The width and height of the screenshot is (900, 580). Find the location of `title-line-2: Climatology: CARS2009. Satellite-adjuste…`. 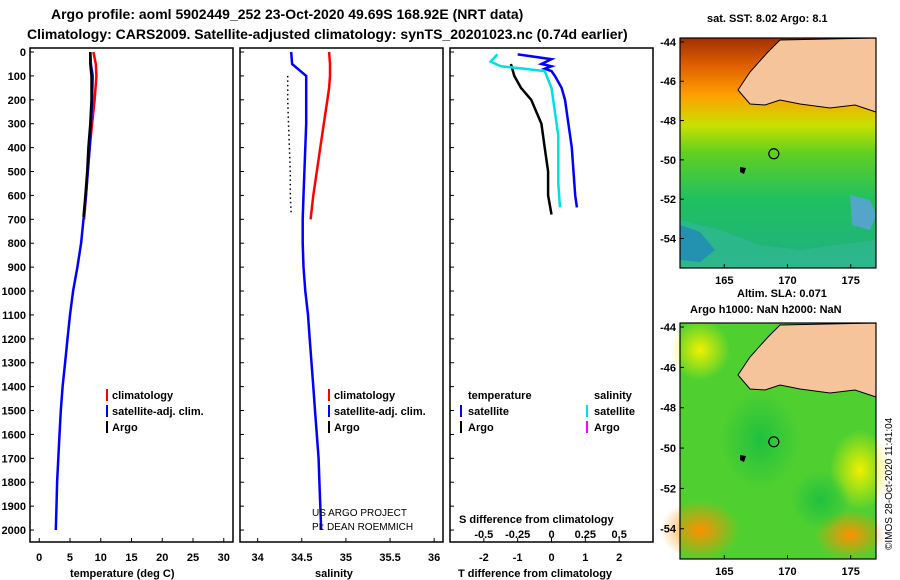

title-line-2: Climatology: CARS2009. Satellite-adjuste… is located at coordinates (327, 34).